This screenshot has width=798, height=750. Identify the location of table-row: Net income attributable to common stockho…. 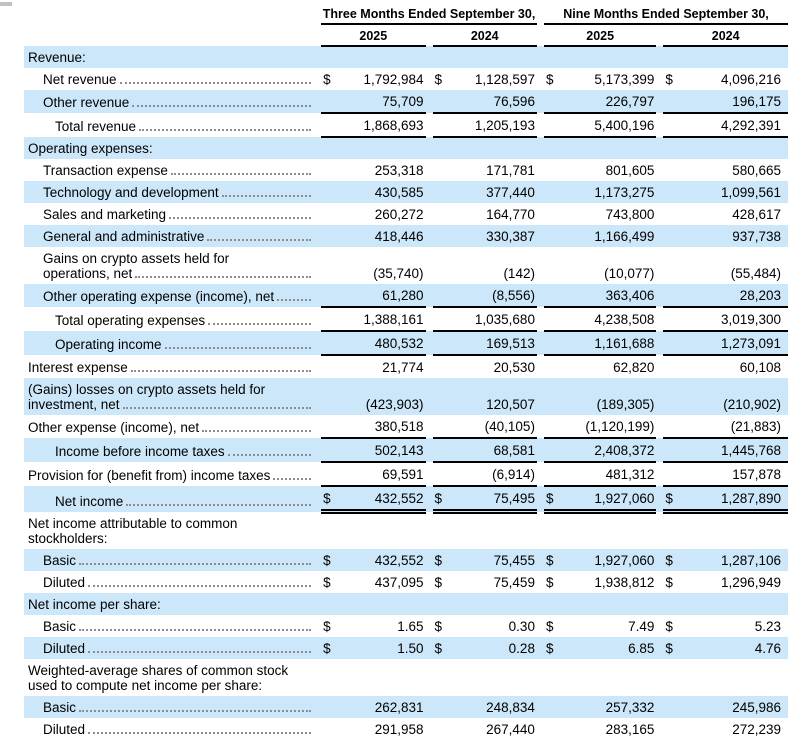
(406, 530).